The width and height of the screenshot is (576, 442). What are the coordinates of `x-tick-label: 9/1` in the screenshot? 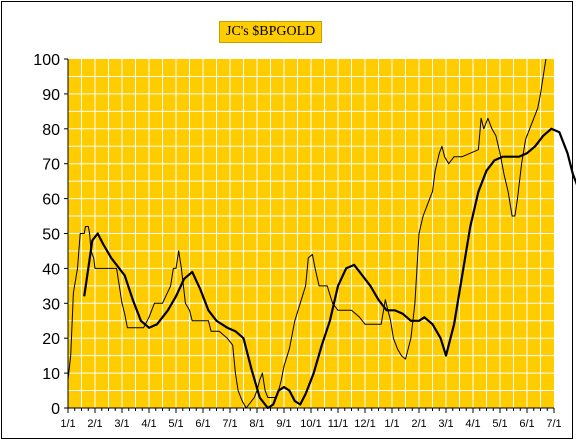 It's located at (283, 424).